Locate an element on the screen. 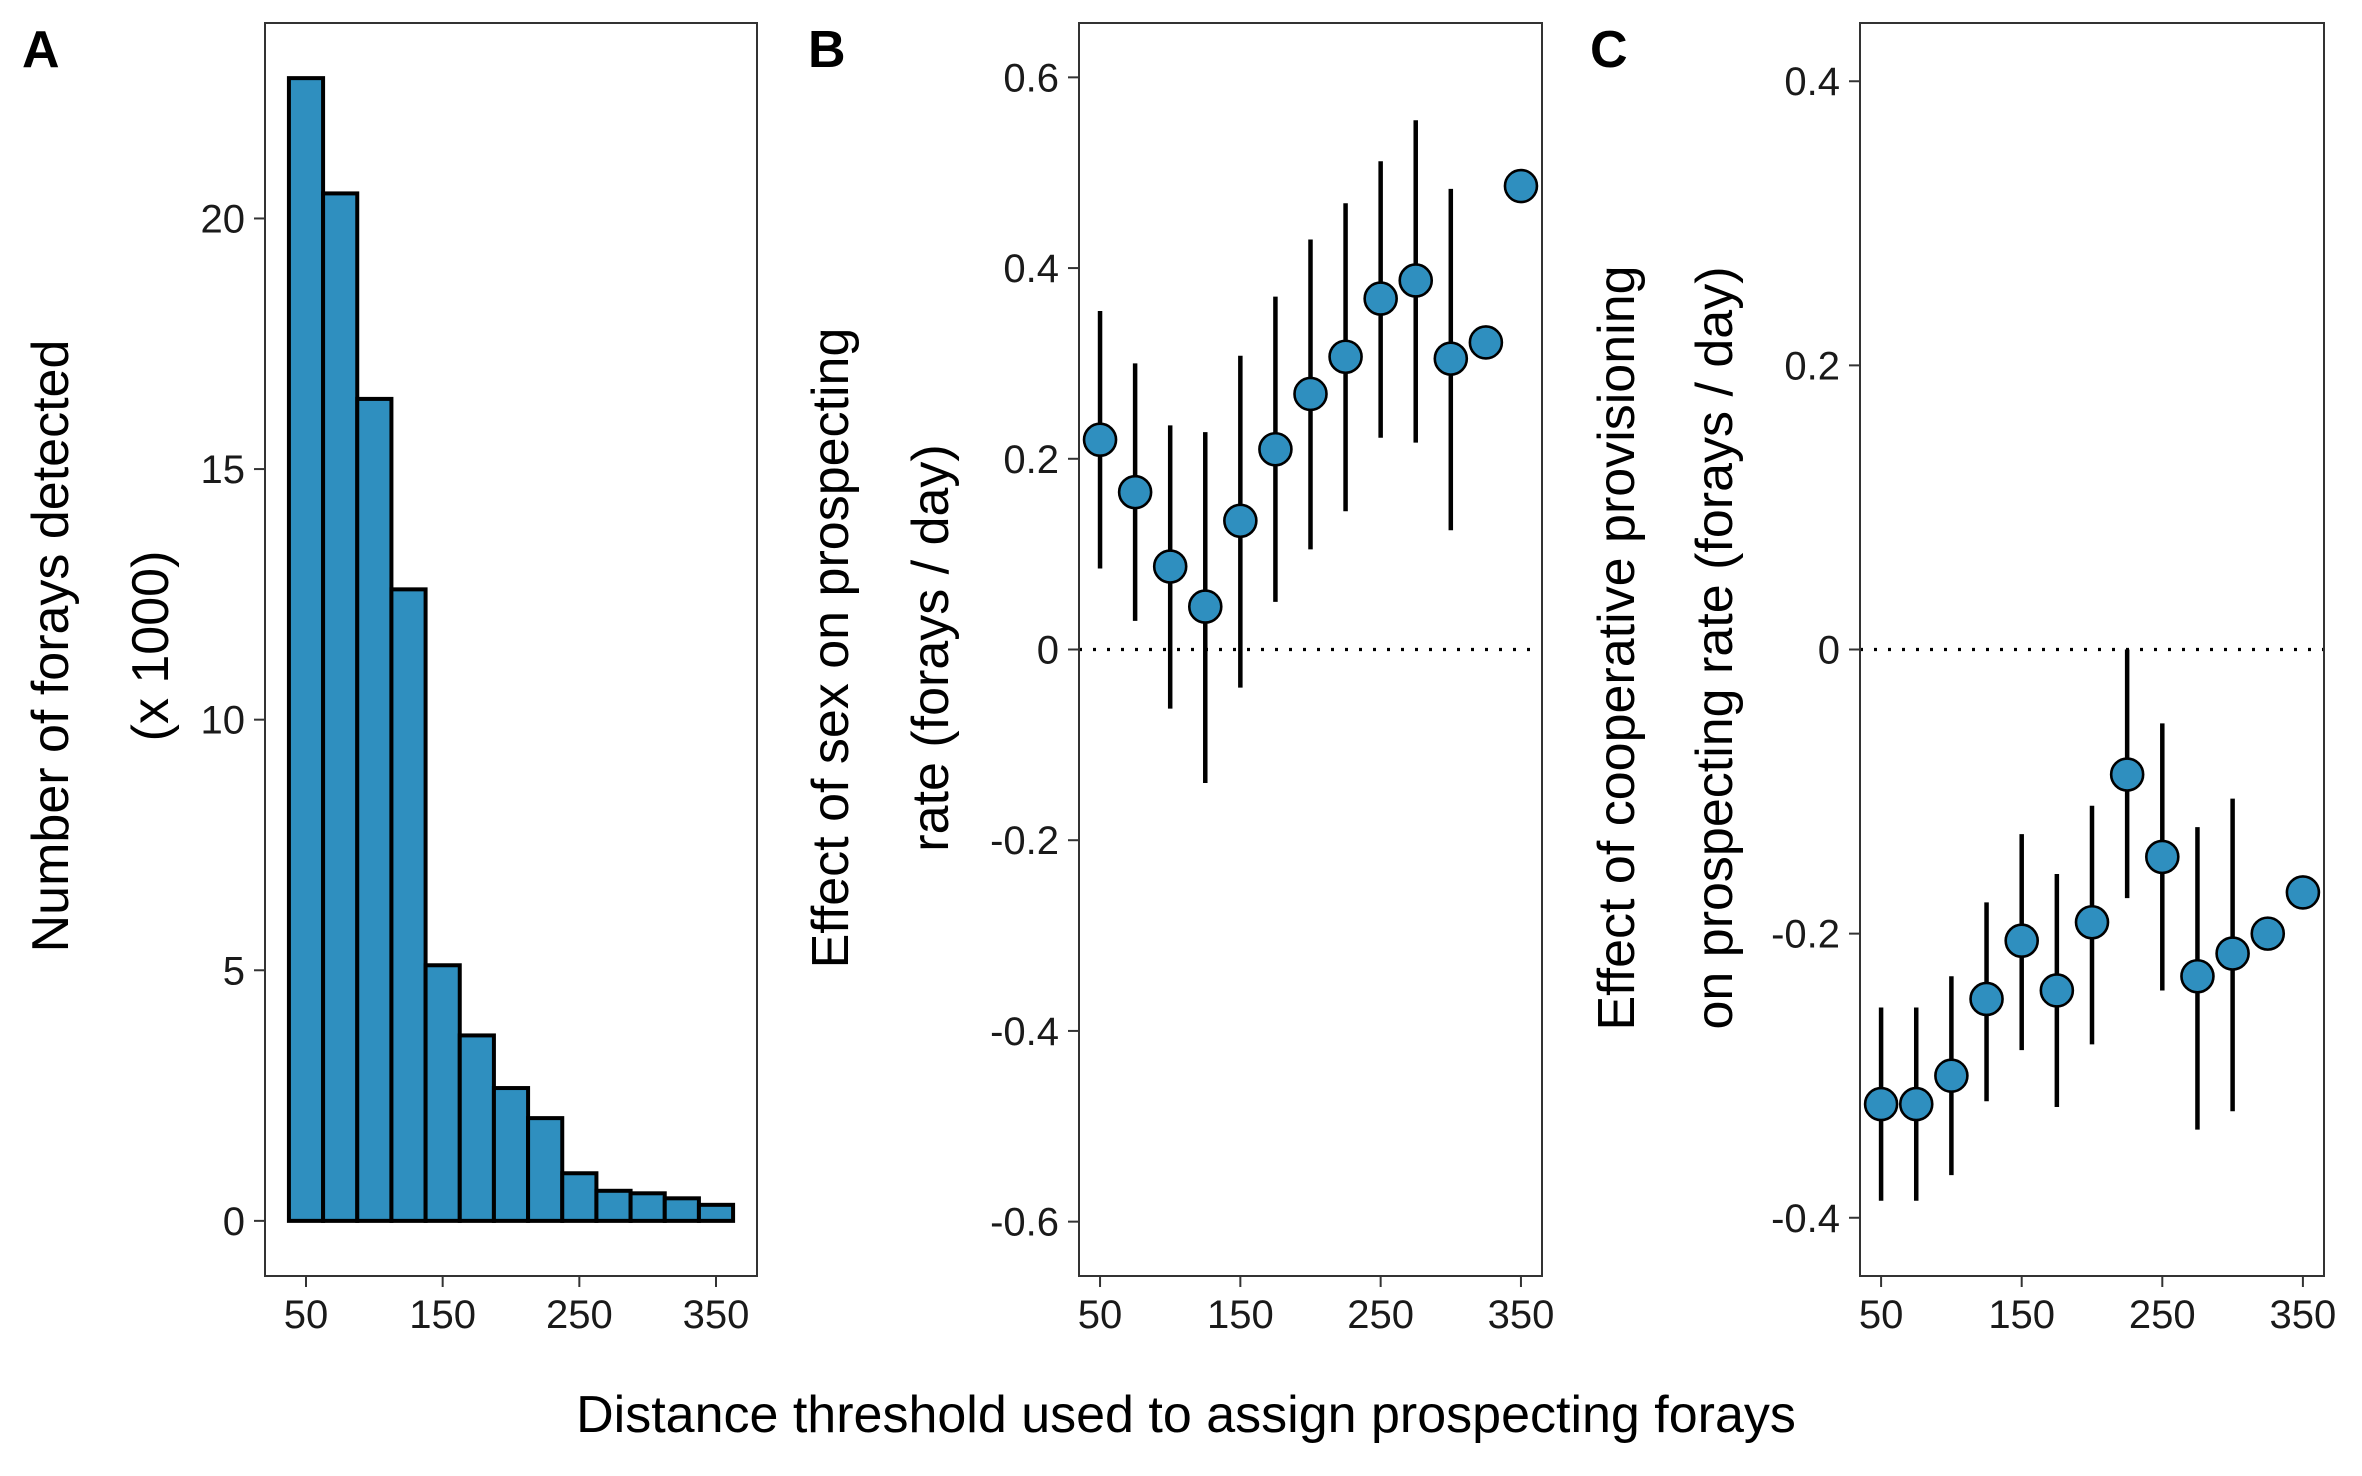 This screenshot has width=2362, height=1476. panel-c-xtick-label-150: 150 is located at coordinates (2021, 1315).